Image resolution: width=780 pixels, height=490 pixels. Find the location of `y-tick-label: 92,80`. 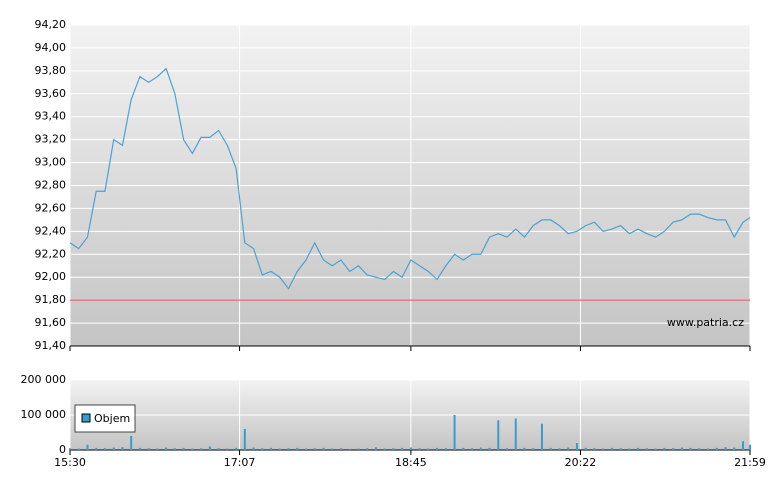

y-tick-label: 92,80 is located at coordinates (51, 185).